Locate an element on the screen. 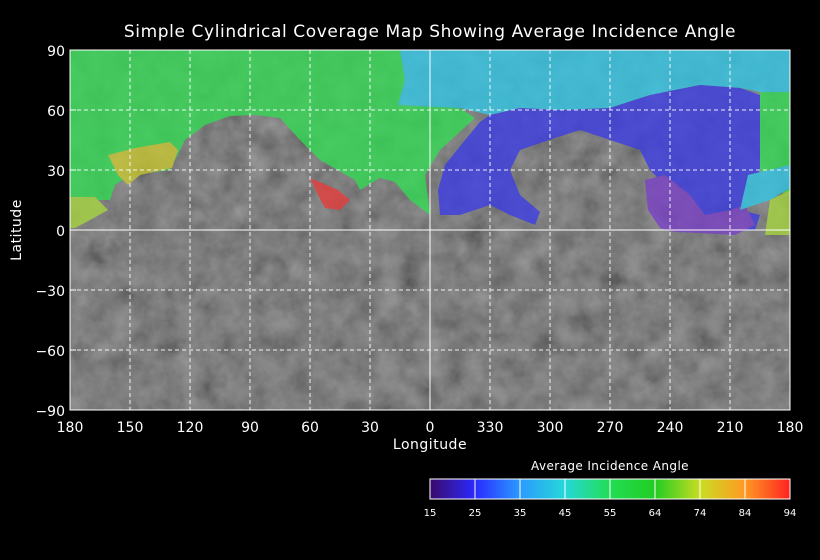 The image size is (820, 560). coverage-purple is located at coordinates (700, 205).